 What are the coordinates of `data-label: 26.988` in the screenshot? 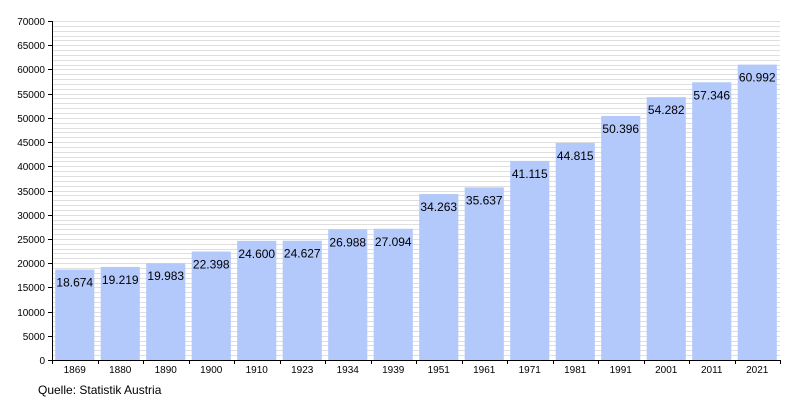 It's located at (347, 242).